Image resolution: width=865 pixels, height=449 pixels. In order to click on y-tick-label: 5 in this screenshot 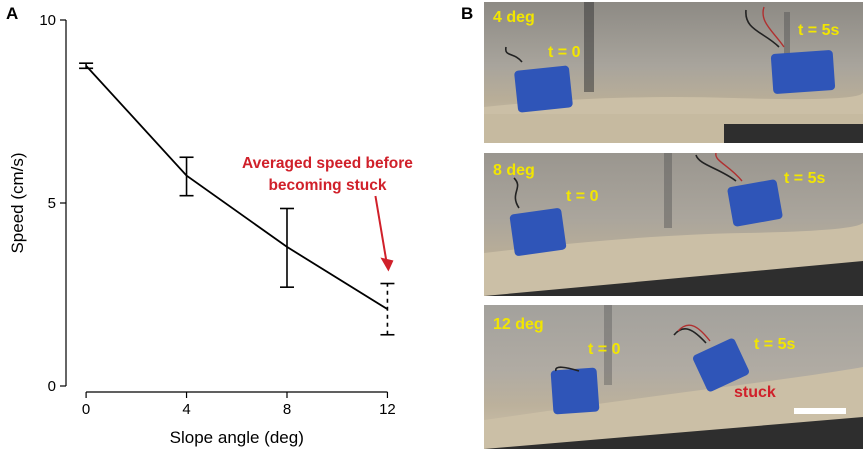, I will do `click(52, 203)`.